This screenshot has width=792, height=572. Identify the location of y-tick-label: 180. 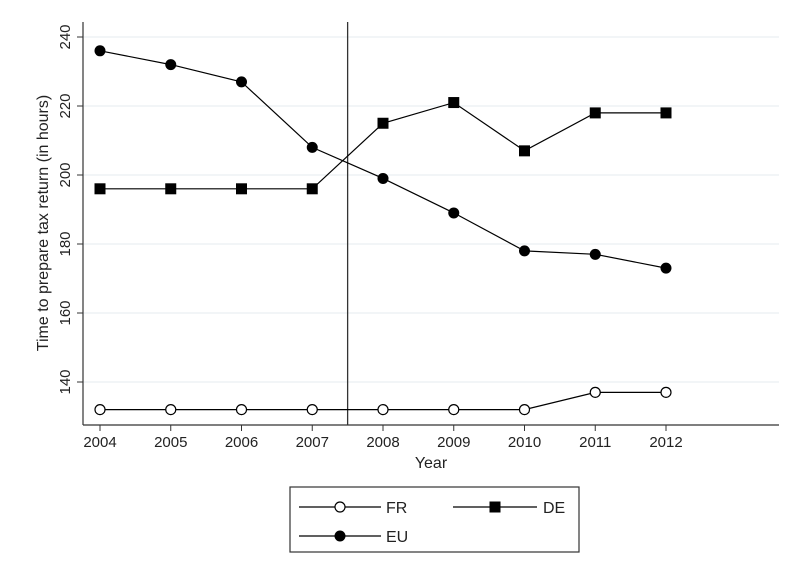
(65, 243).